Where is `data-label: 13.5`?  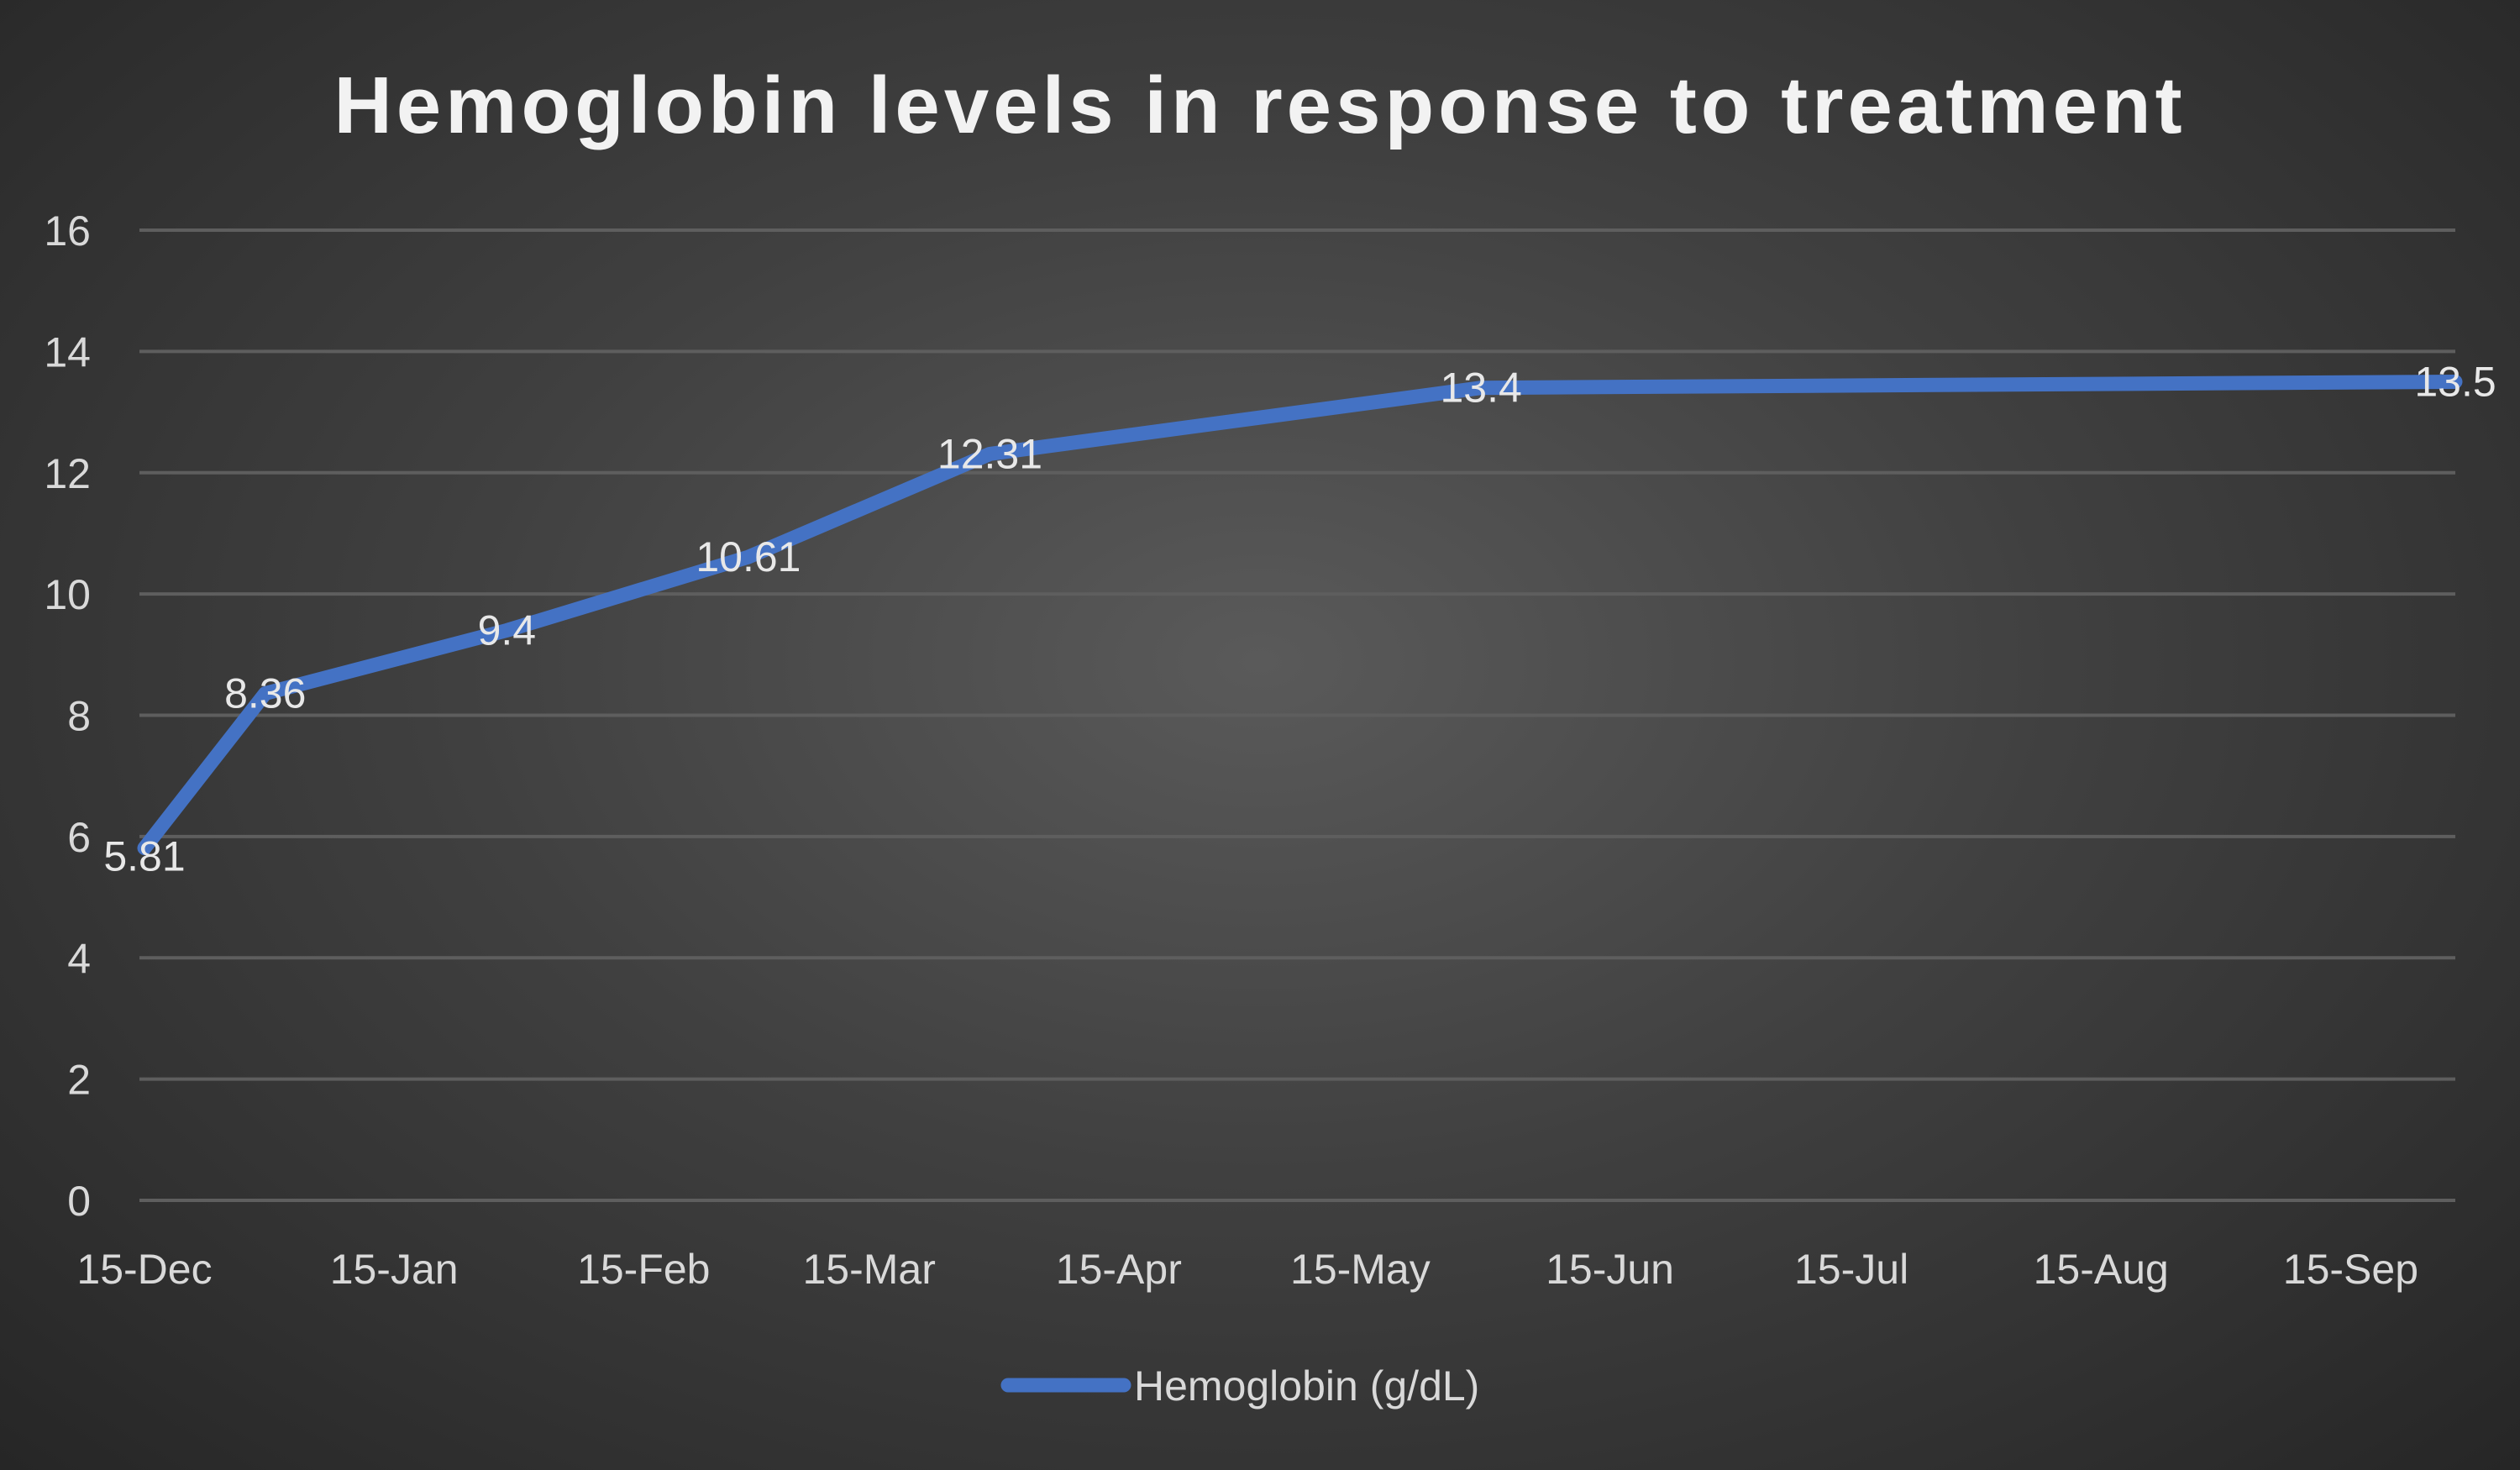 data-label: 13.5 is located at coordinates (2455, 381).